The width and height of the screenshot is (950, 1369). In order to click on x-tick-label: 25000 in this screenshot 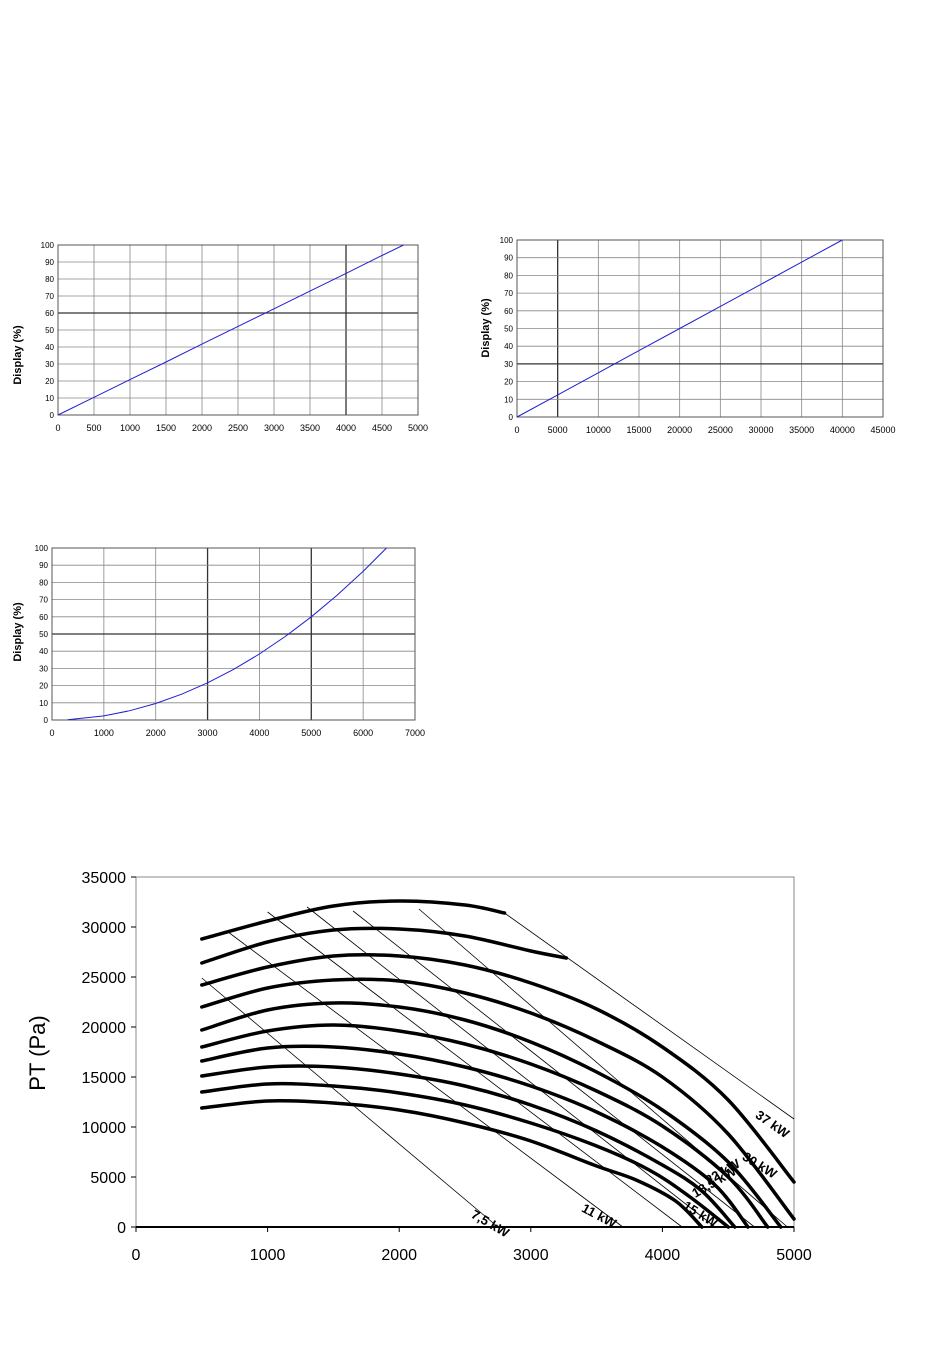, I will do `click(720, 430)`.